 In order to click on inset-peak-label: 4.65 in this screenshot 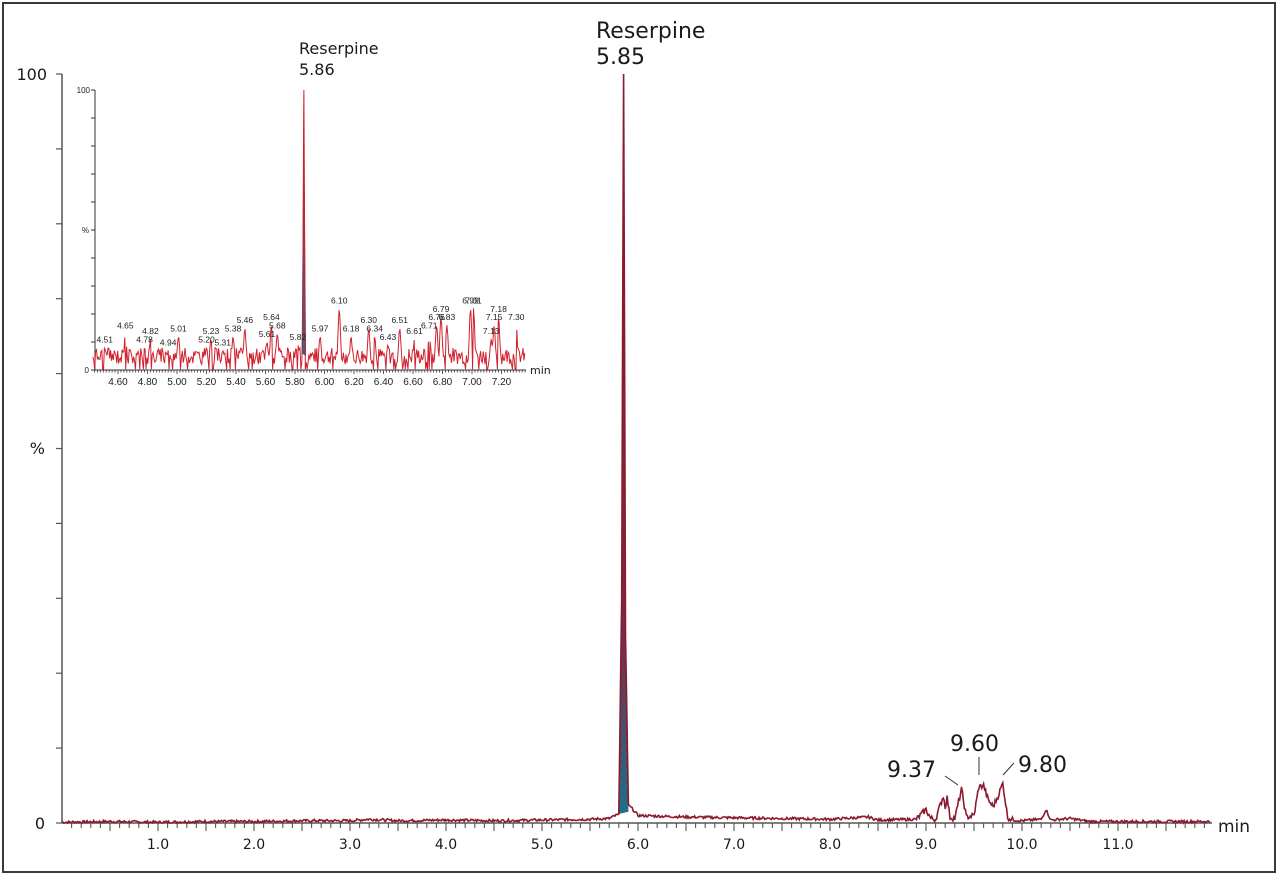, I will do `click(125, 326)`.